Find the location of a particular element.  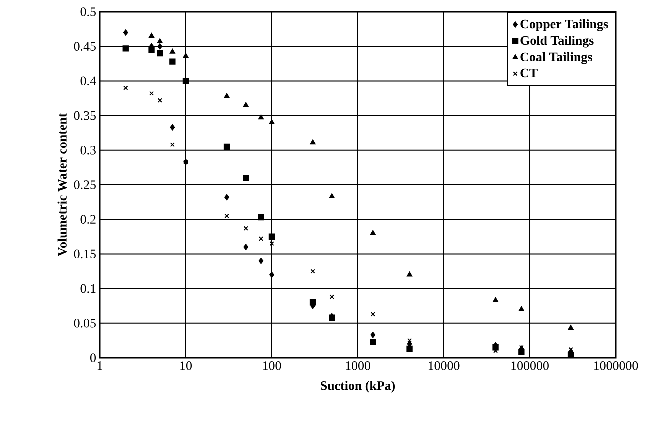

legend-label: Copper Tailings is located at coordinates (564, 25).